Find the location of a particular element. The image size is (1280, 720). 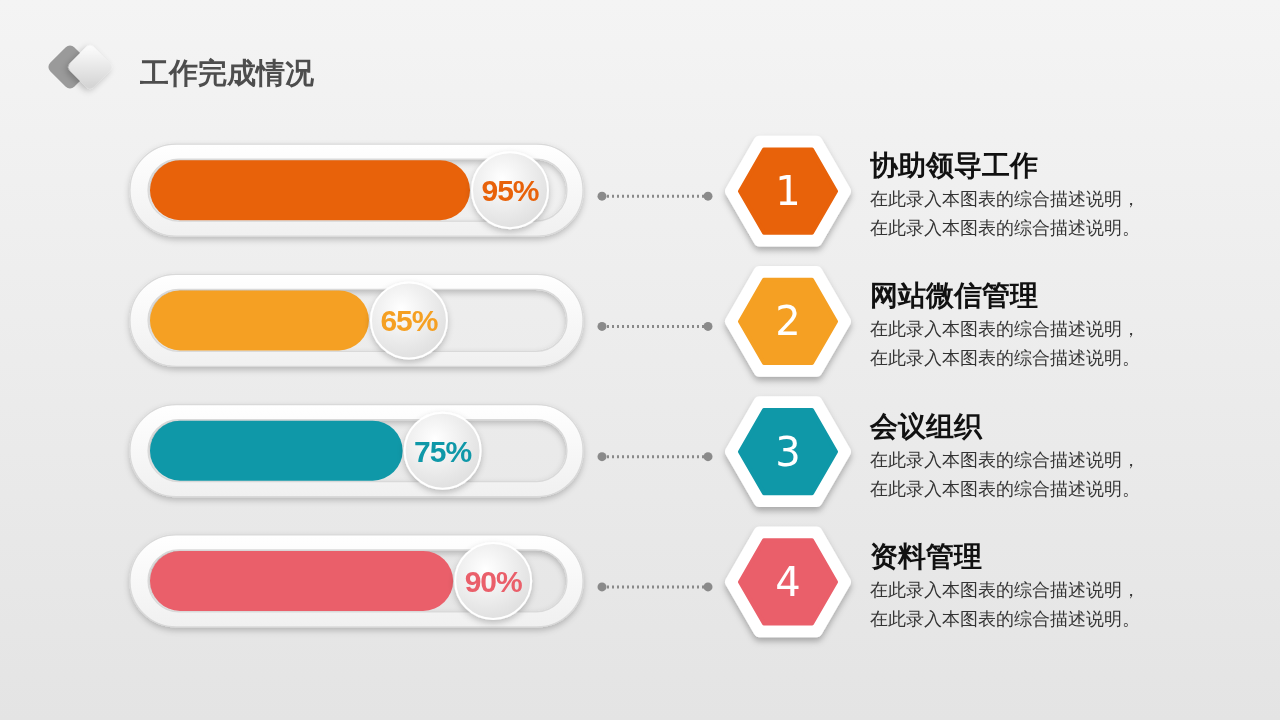

text: 4 is located at coordinates (788, 581).